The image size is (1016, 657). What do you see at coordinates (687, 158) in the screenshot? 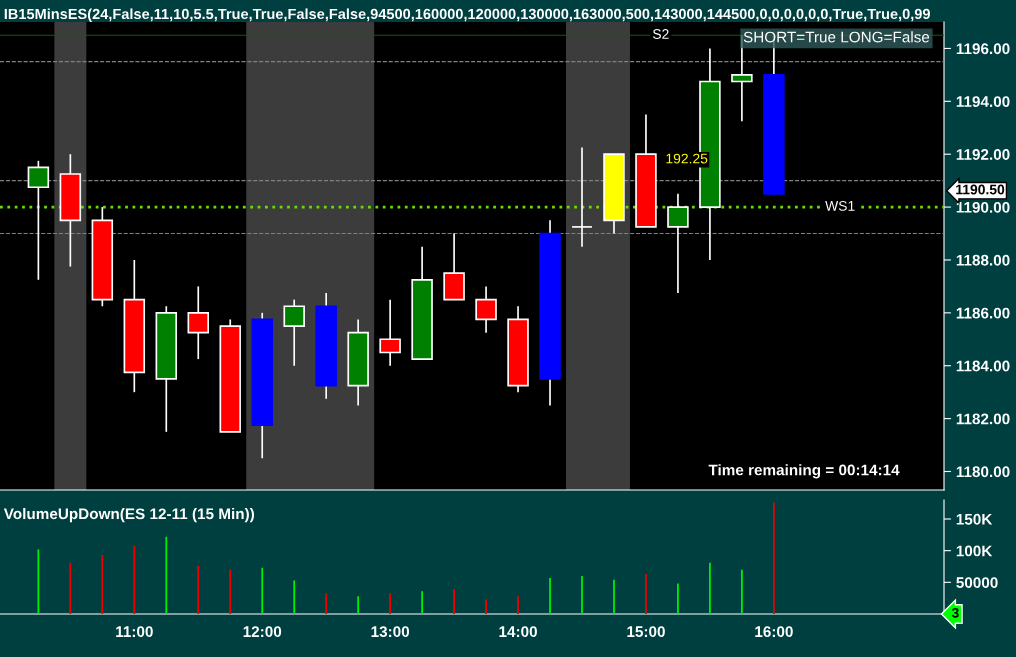
I see `annotation: 192.25` at bounding box center [687, 158].